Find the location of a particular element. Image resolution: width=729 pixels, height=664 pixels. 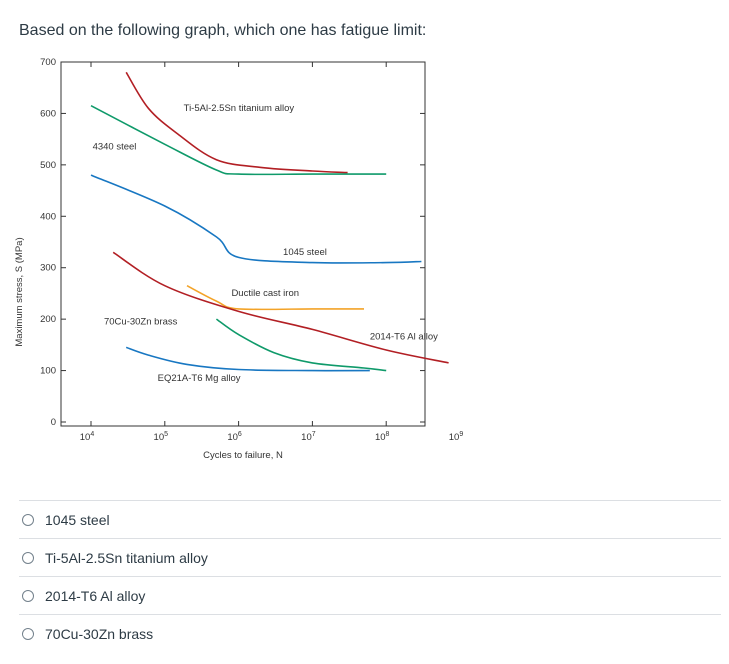

curve-70cu-30zn-brass is located at coordinates (301, 345).